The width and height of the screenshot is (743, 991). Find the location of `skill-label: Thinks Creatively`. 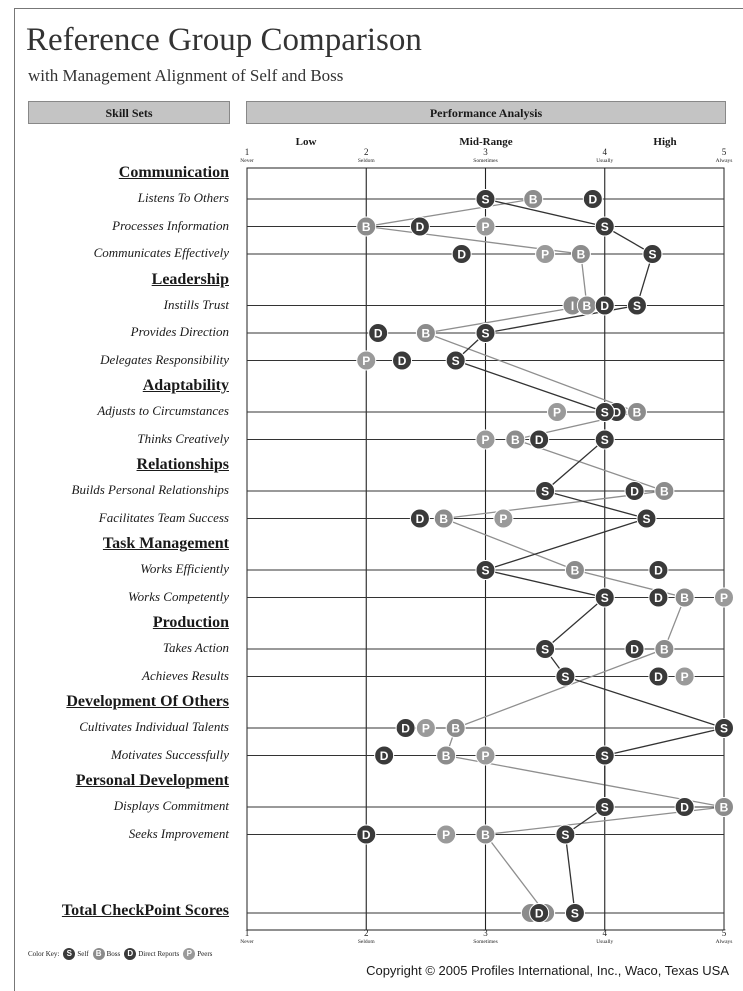

skill-label: Thinks Creatively is located at coordinates (183, 438).